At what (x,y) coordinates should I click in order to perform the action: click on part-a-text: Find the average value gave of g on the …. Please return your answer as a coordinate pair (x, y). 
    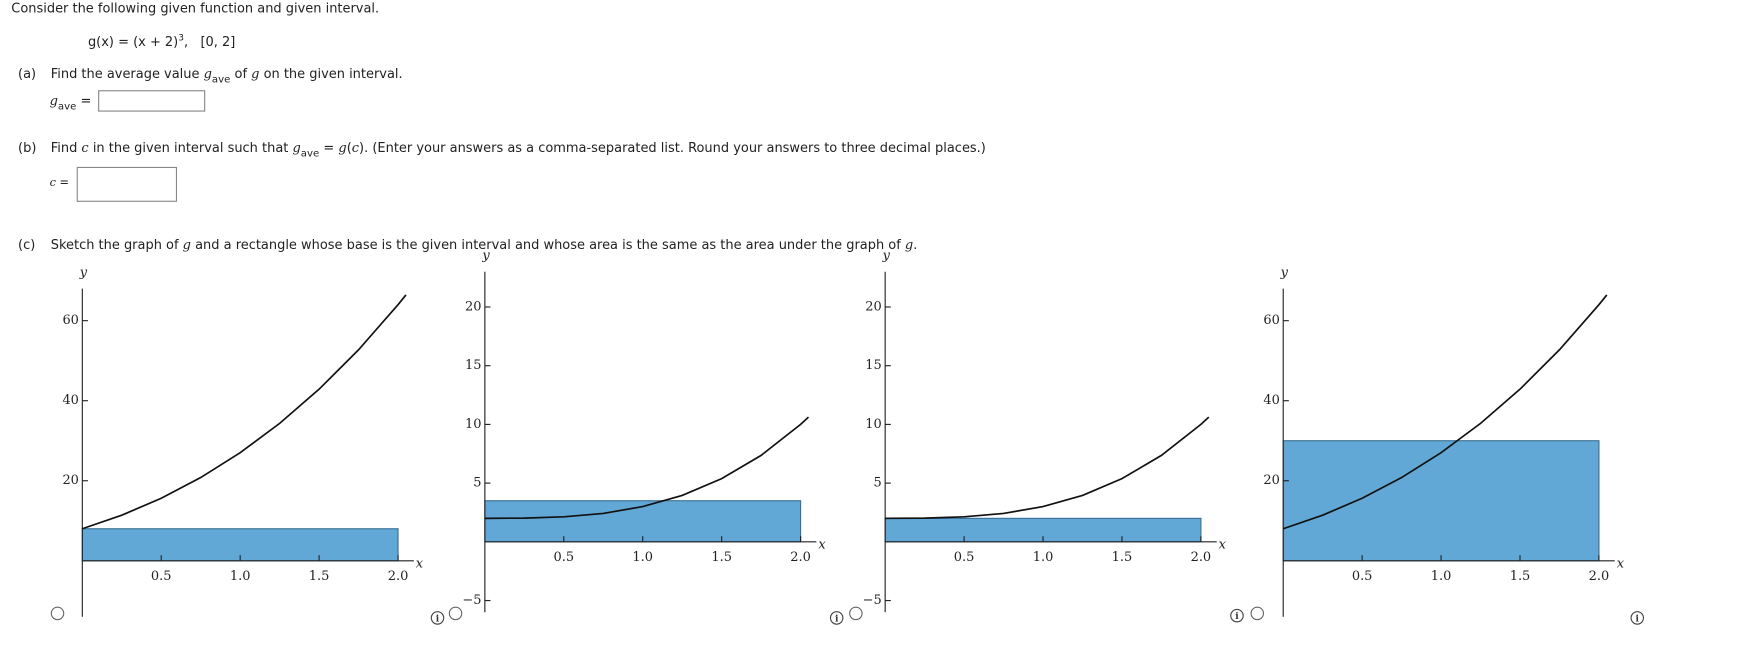
    Looking at the image, I should click on (227, 75).